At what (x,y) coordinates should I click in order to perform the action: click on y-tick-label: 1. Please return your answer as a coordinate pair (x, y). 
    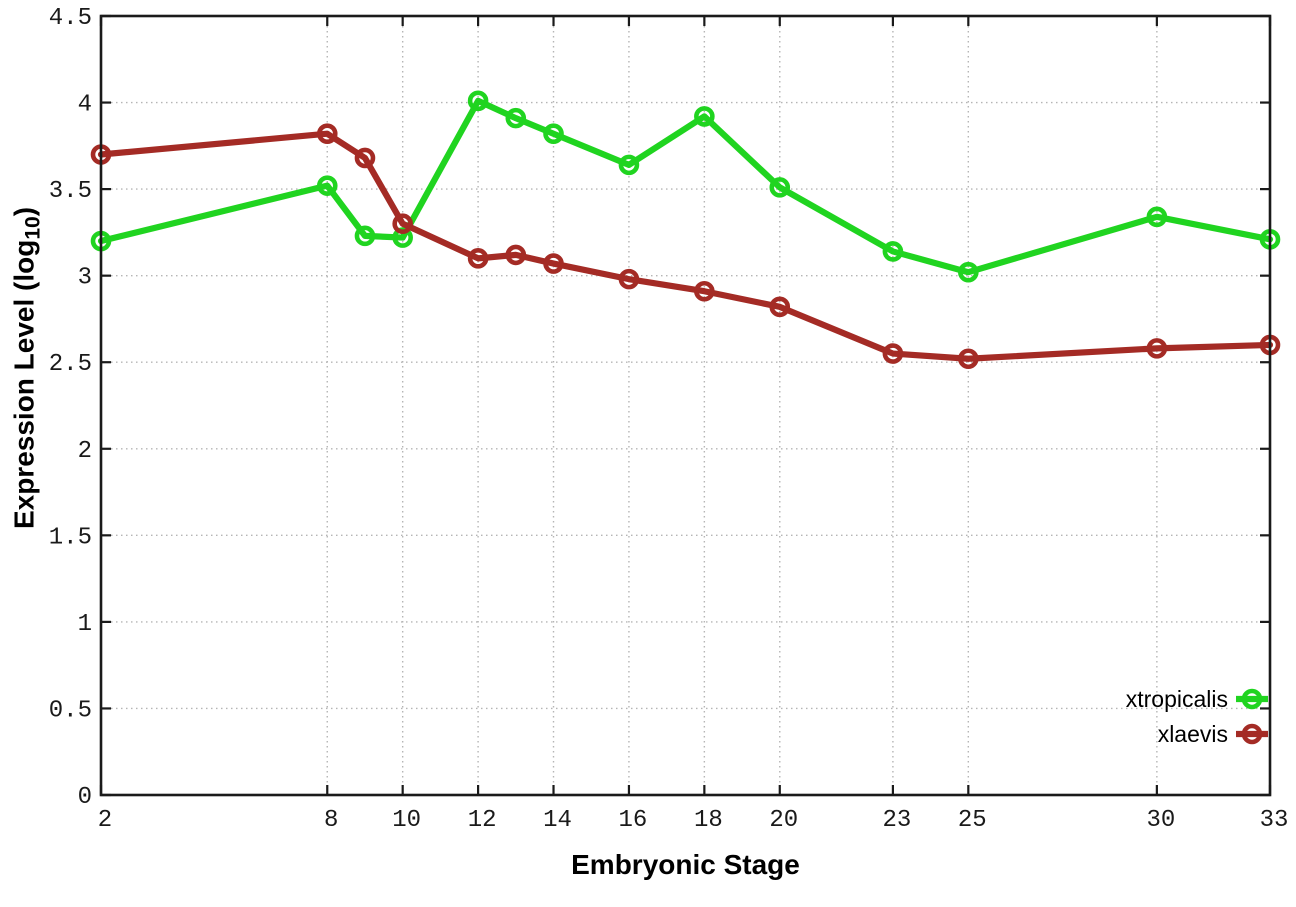
    Looking at the image, I should click on (85, 624).